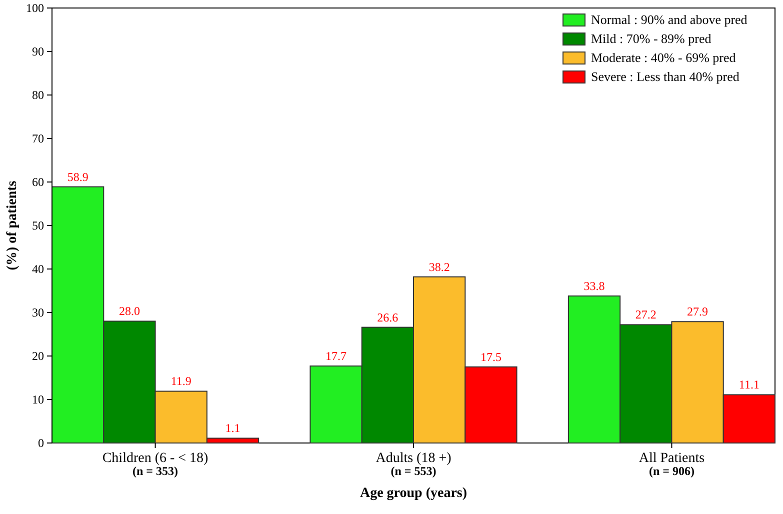  I want to click on text: 17.5, so click(491, 357).